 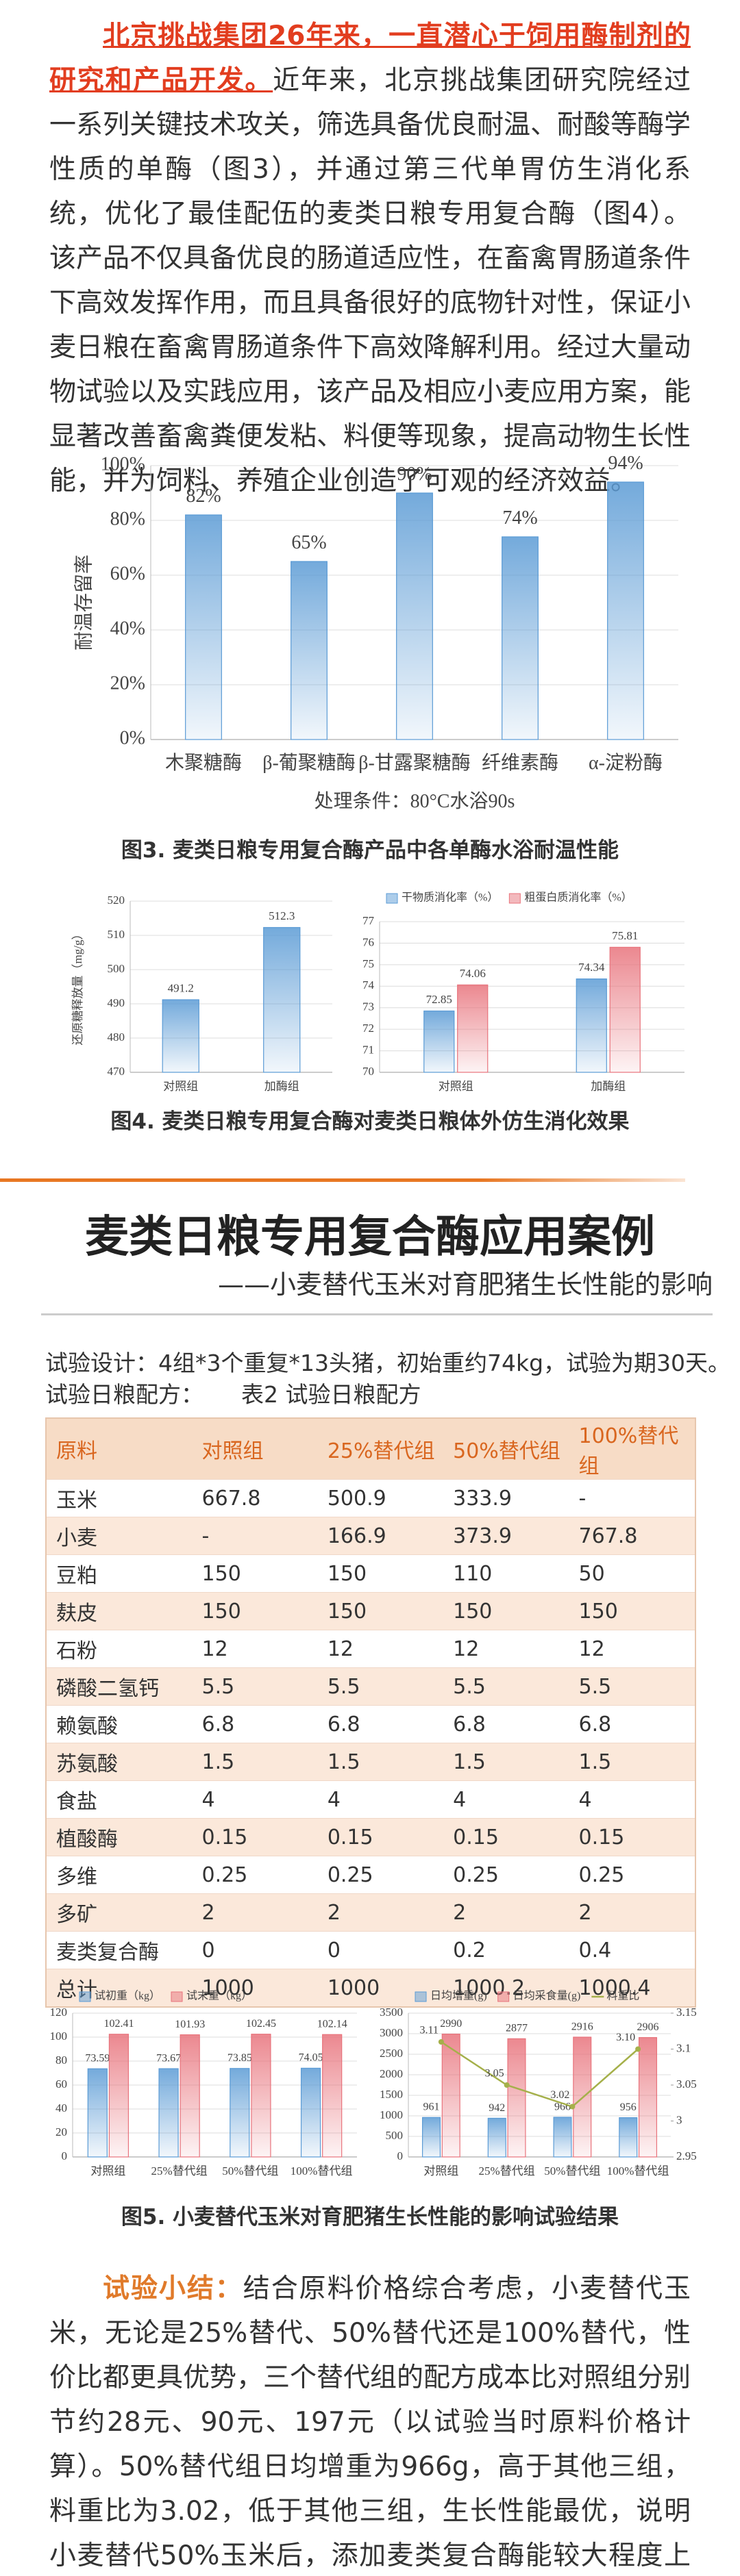 I want to click on legend-label: 日均采食量(g), so click(x=547, y=1996).